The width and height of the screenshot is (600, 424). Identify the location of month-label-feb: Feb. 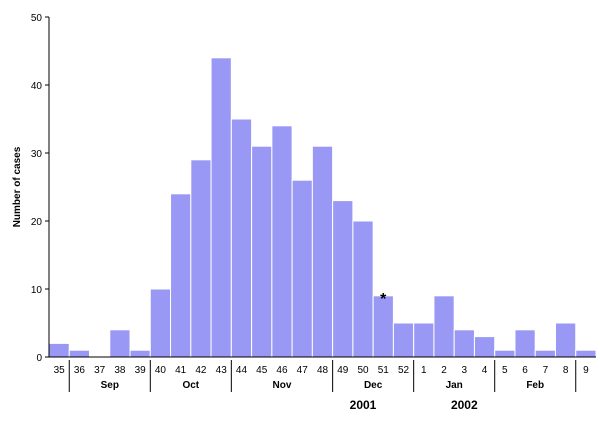
(535, 385).